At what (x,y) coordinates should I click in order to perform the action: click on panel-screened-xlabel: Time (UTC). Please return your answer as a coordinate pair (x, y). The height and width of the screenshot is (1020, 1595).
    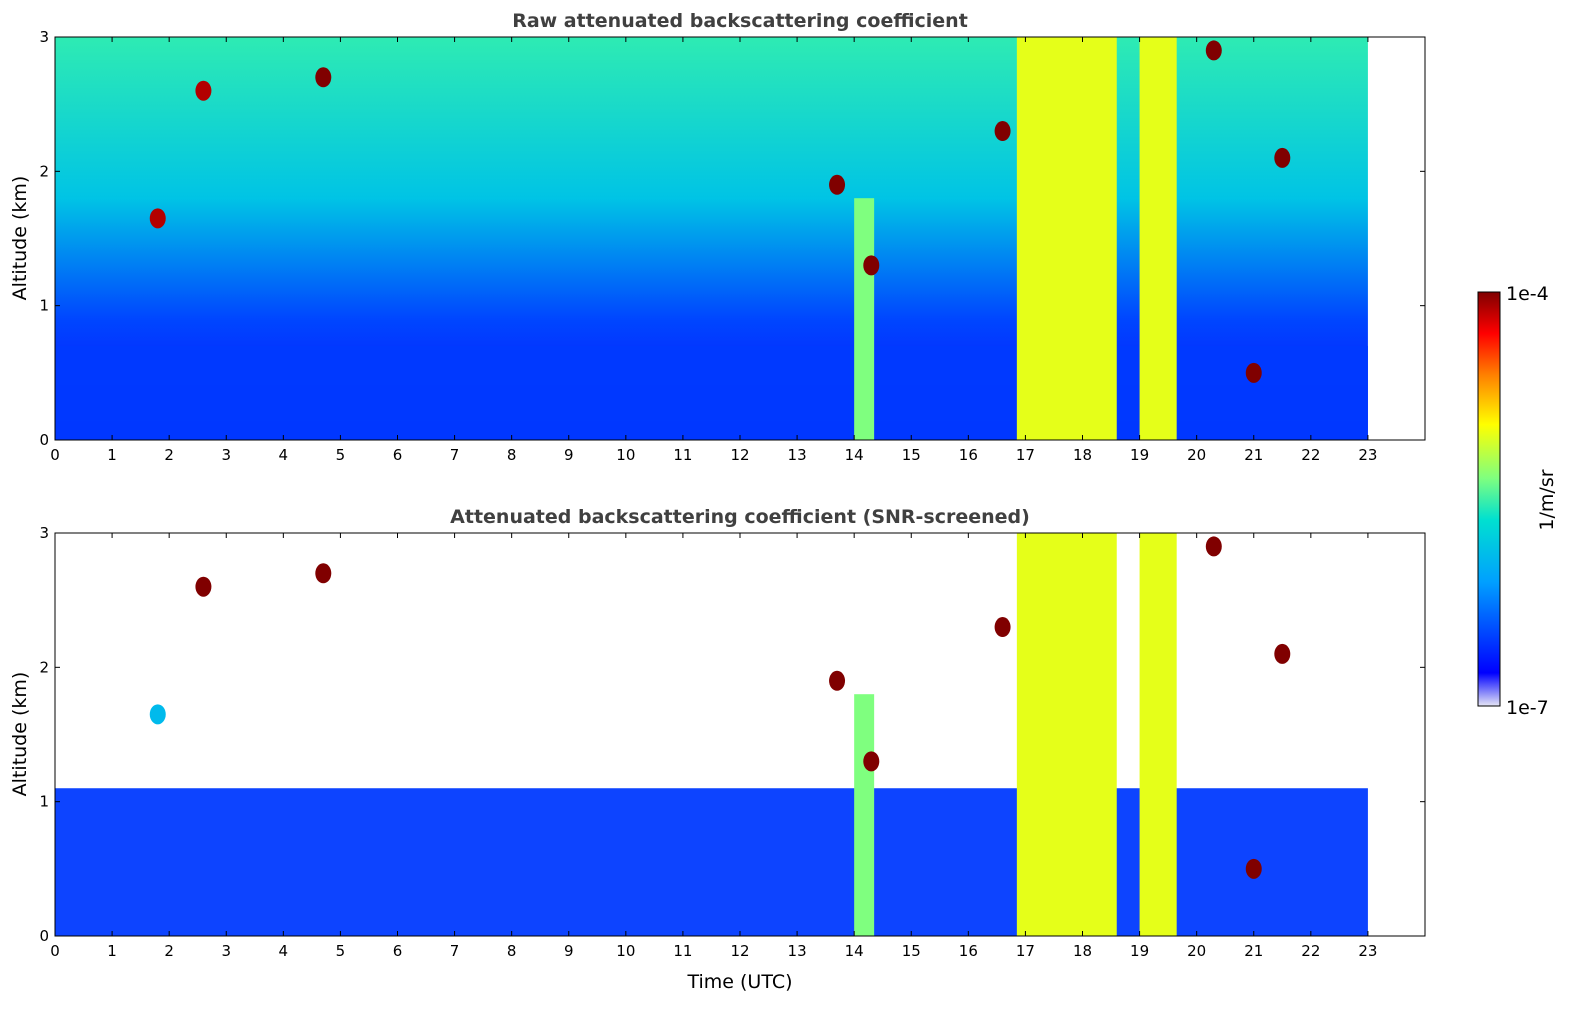
    Looking at the image, I should click on (739, 982).